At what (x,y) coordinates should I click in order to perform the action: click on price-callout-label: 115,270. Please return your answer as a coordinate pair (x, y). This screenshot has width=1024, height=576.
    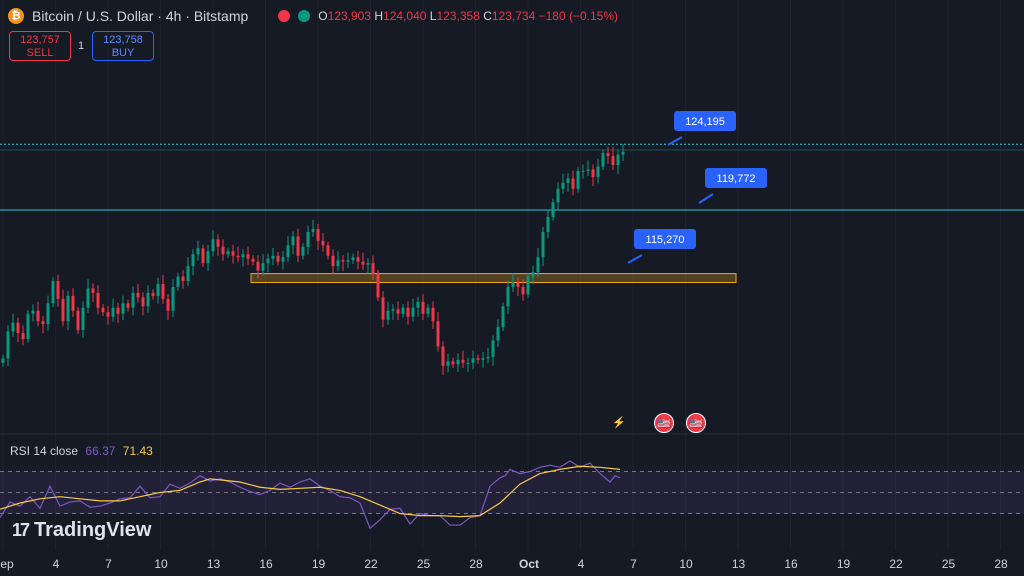
    Looking at the image, I should click on (665, 240).